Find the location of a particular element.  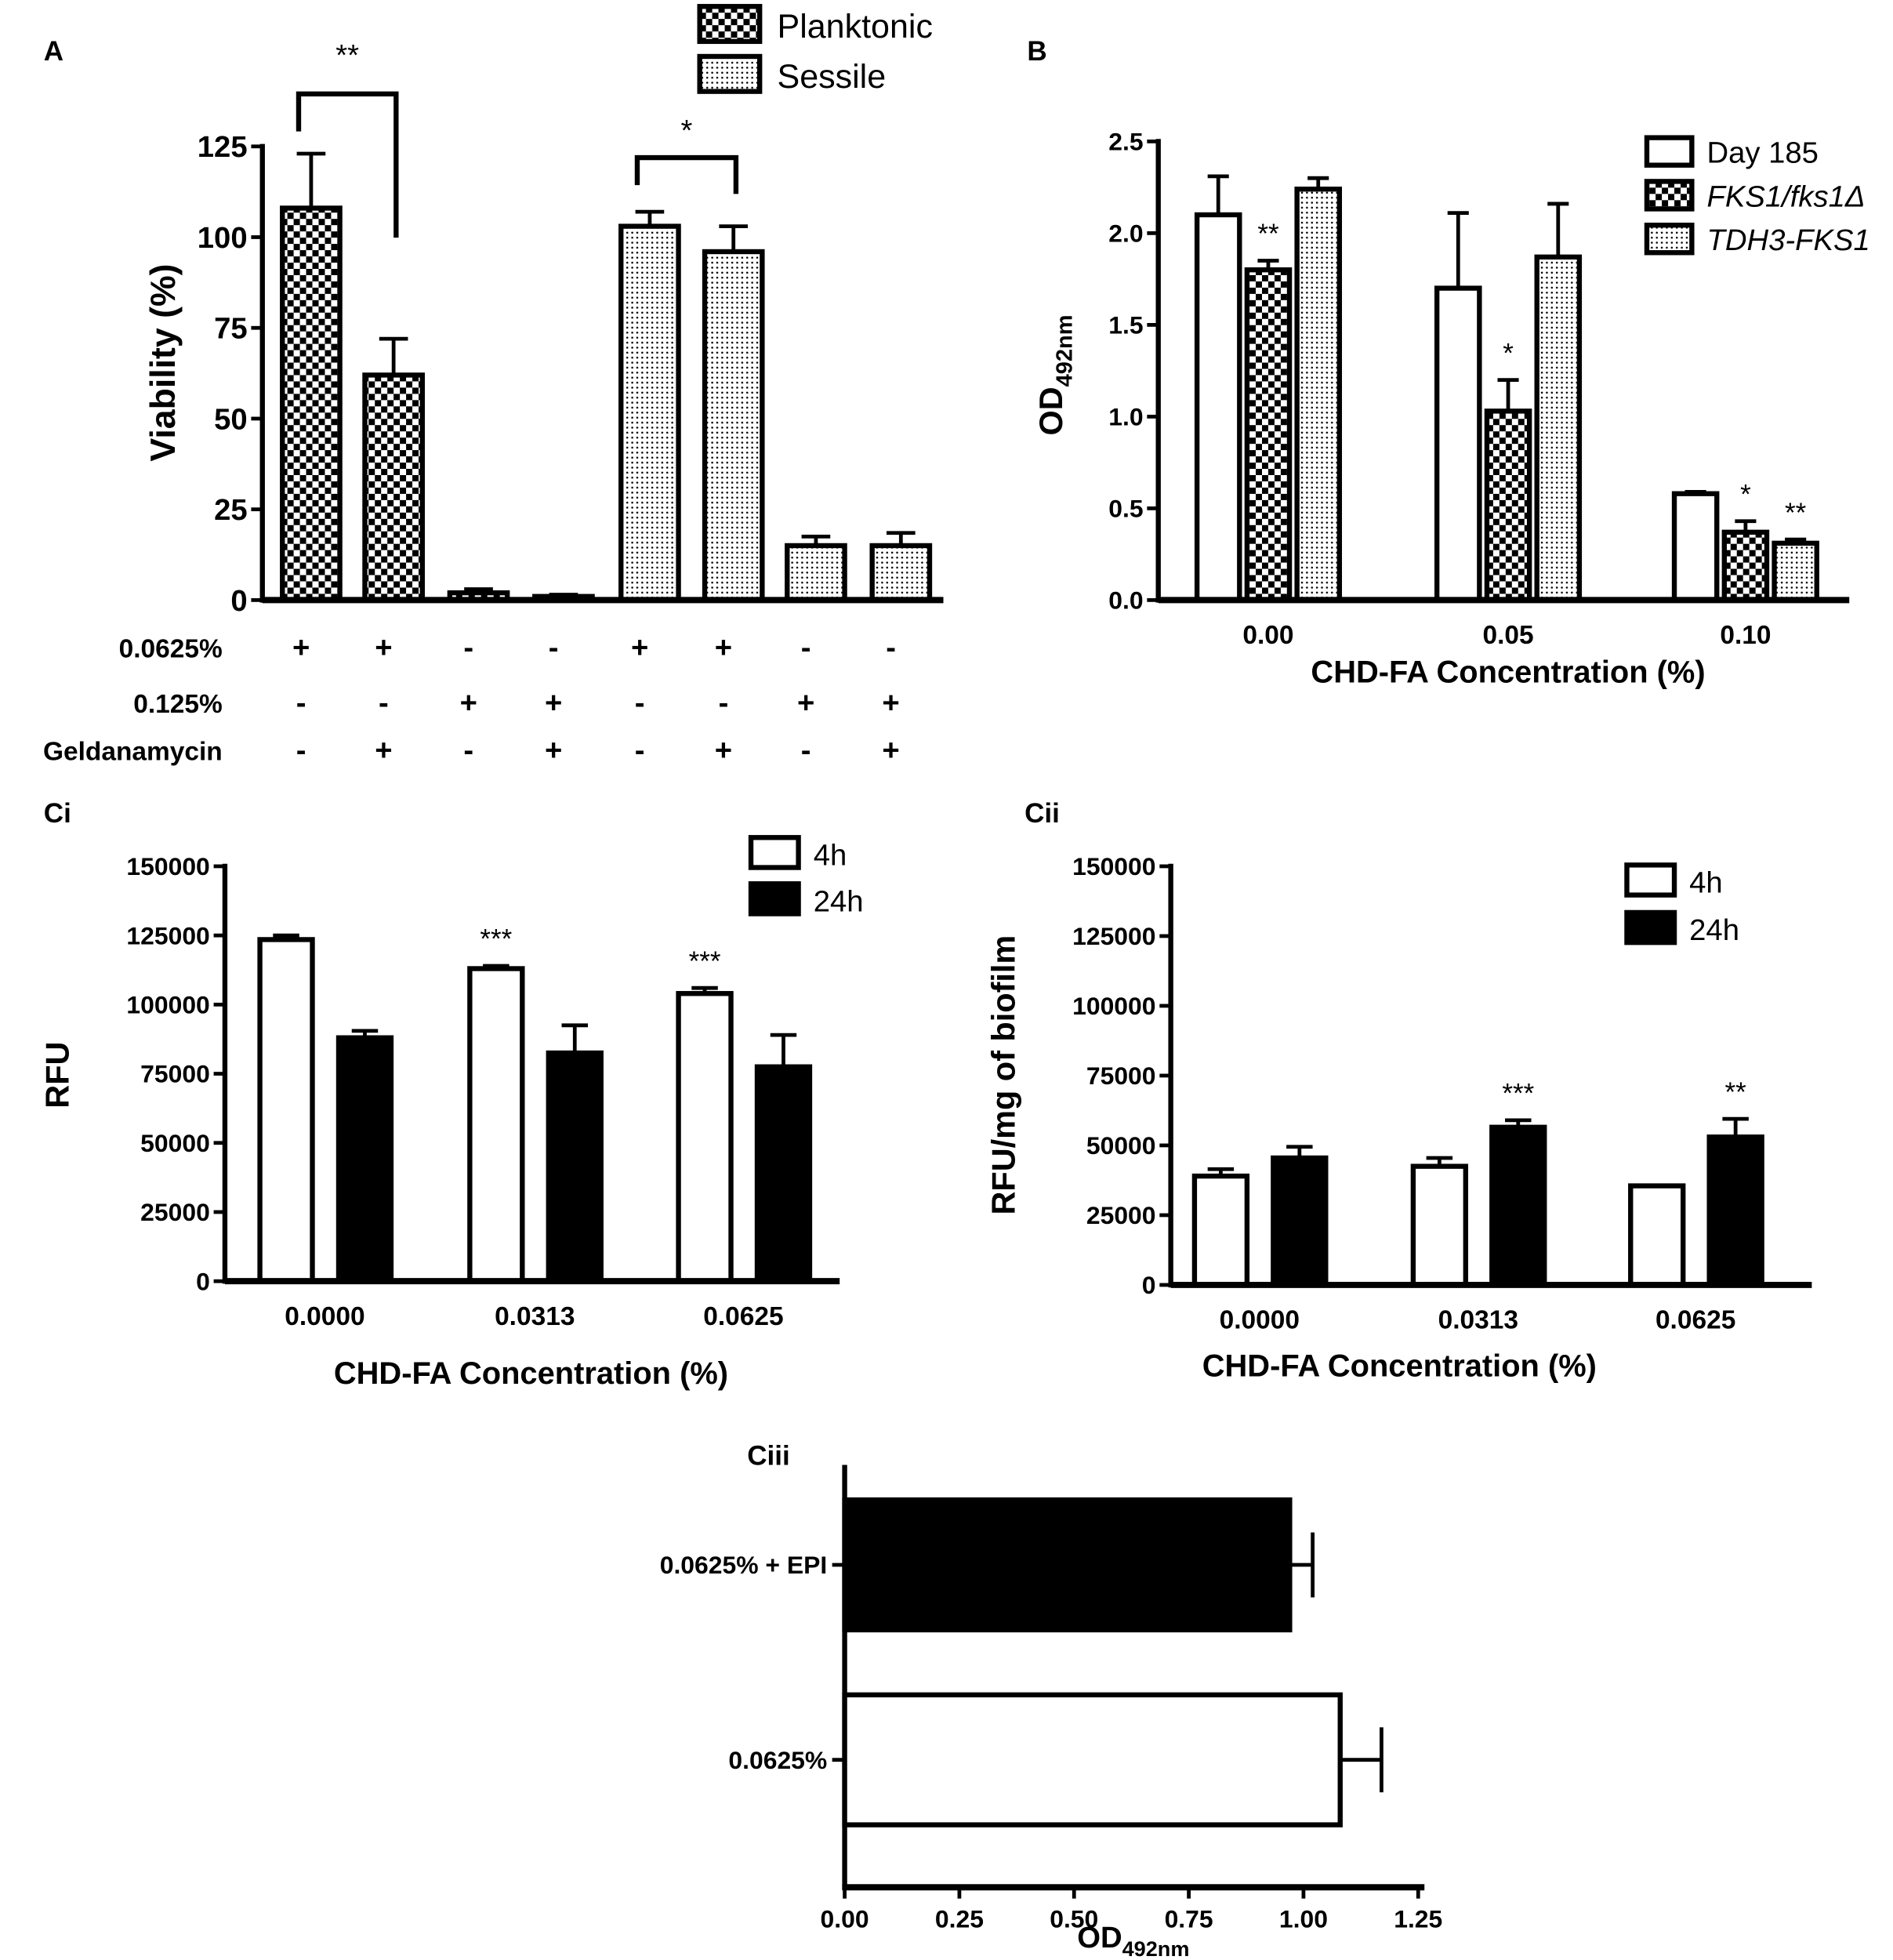

panel-label: Ci is located at coordinates (57, 813).